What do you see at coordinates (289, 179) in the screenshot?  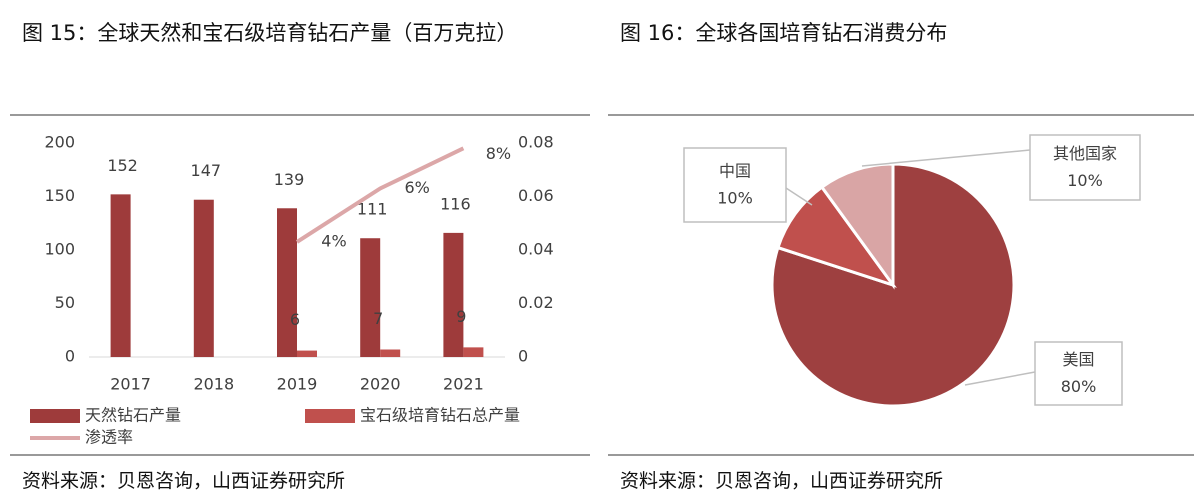 I see `data-label: 139` at bounding box center [289, 179].